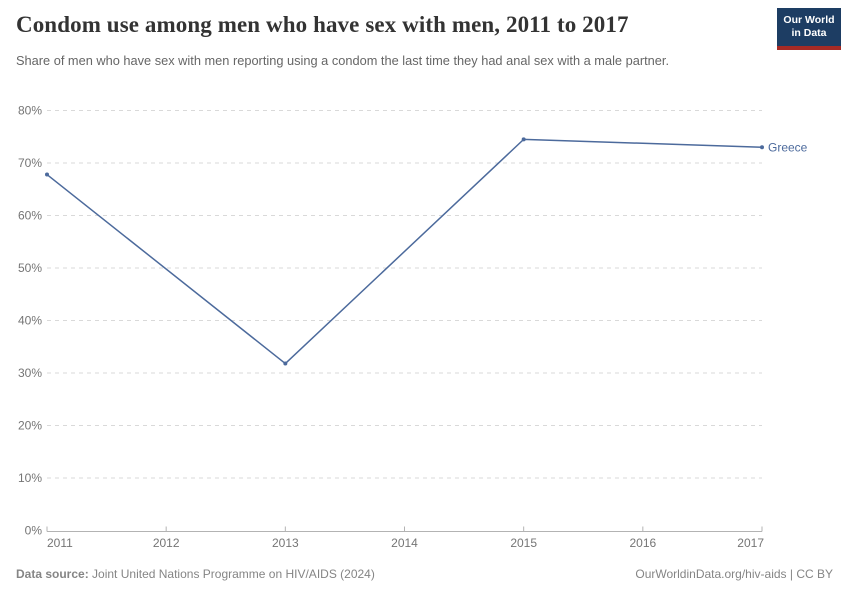  What do you see at coordinates (30, 478) in the screenshot?
I see `y-tick-label: 10%` at bounding box center [30, 478].